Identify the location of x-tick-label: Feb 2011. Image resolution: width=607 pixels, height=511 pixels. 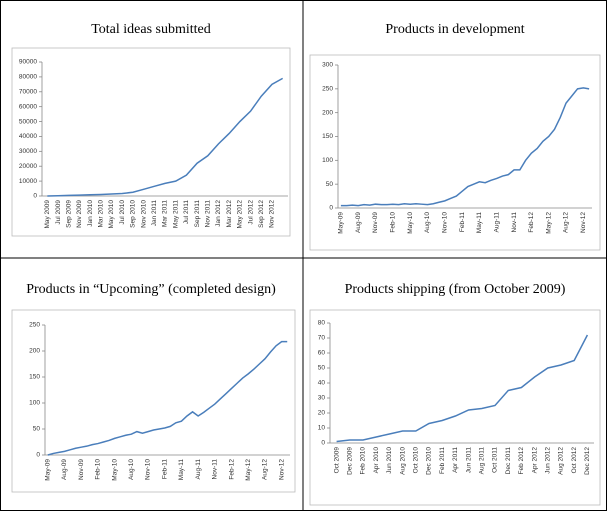
(442, 460).